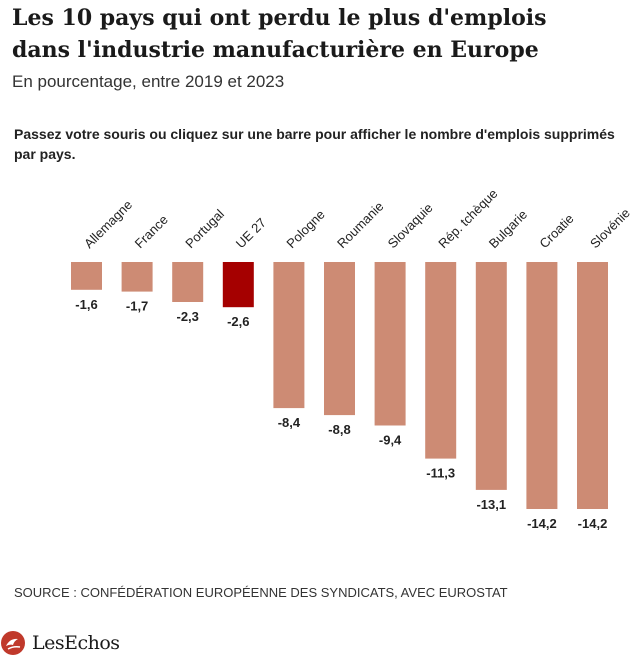  Describe the element at coordinates (390, 440) in the screenshot. I see `data-label: -9,4` at that location.